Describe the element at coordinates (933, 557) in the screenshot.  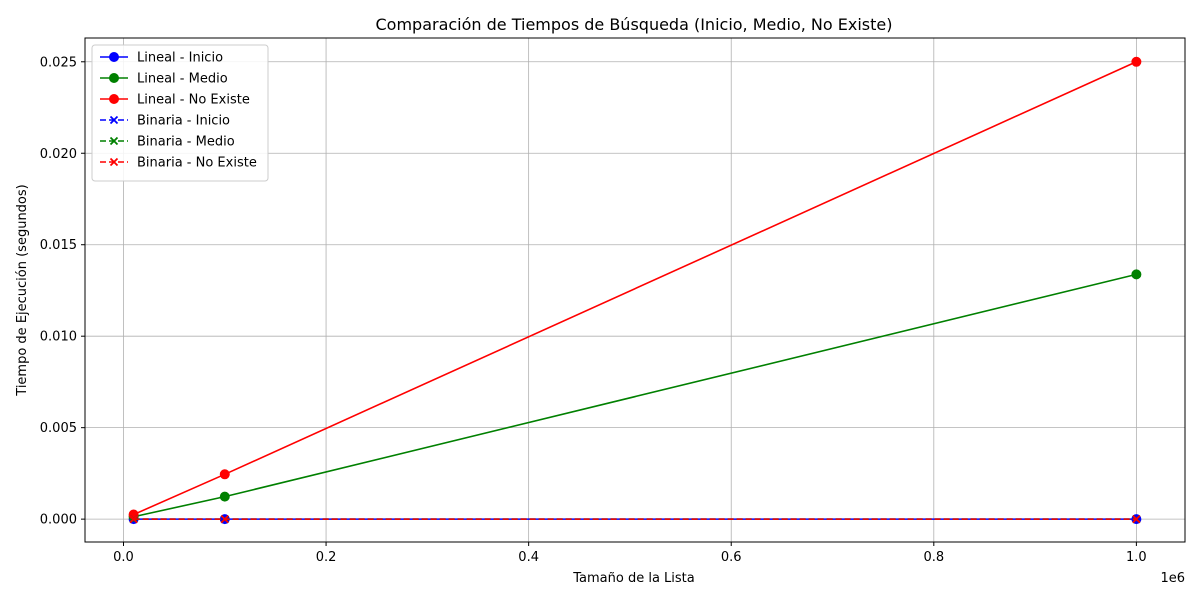
I see `x-tick-label: 0.8` at that location.